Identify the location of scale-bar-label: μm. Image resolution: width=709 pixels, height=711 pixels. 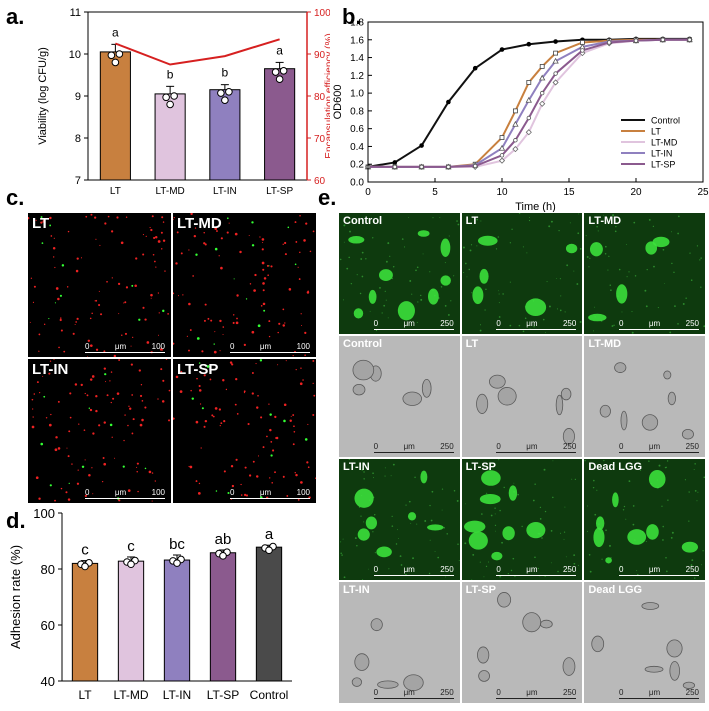
(409, 323).